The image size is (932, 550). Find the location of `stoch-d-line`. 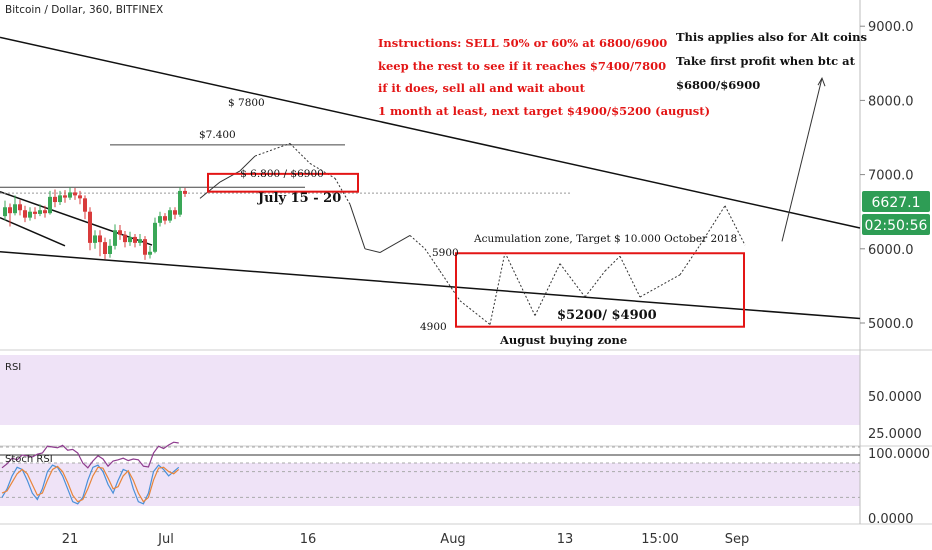

stoch-d-line is located at coordinates (90, 484).